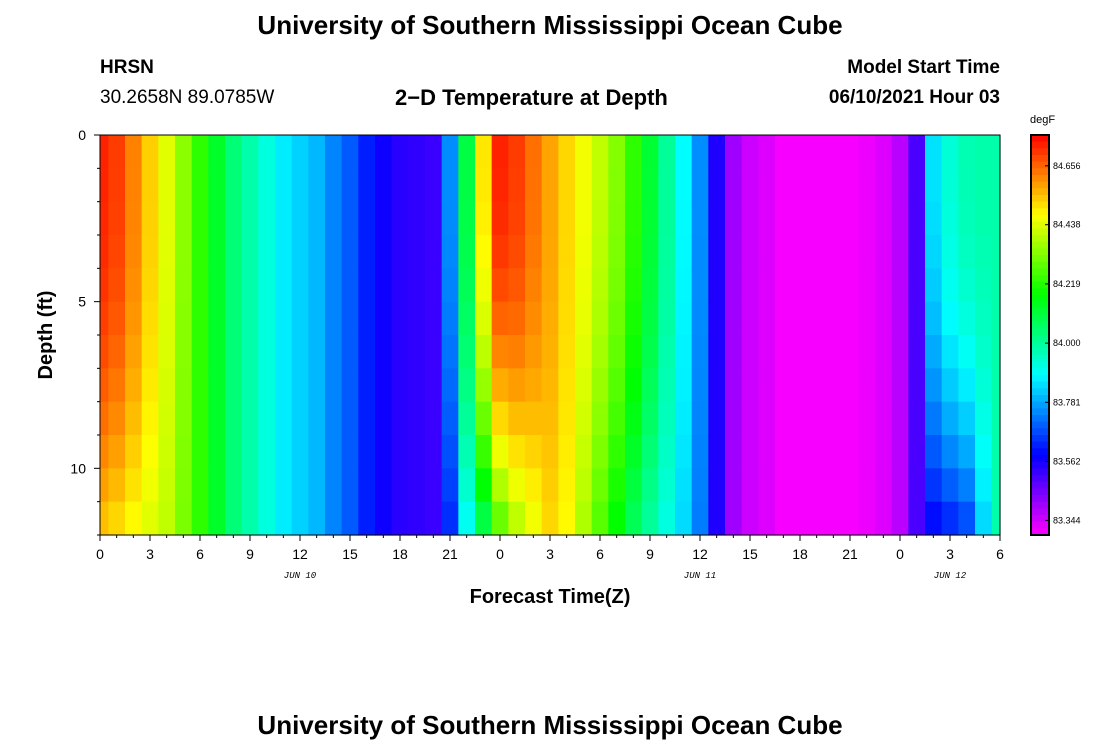 The height and width of the screenshot is (750, 1100). I want to click on colorbar-label: 84.656, so click(1067, 166).